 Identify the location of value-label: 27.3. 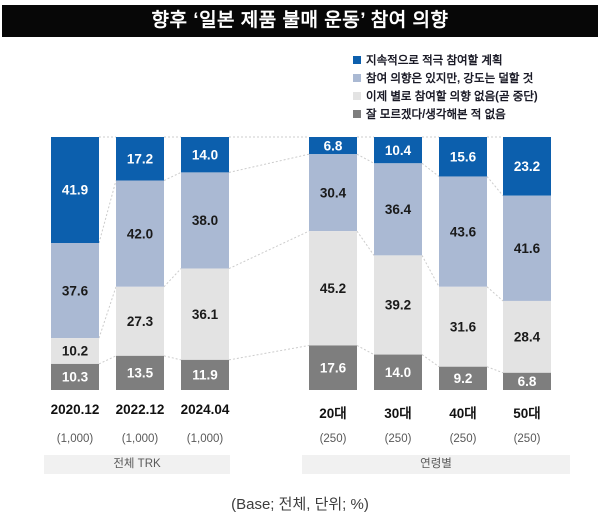
(140, 321).